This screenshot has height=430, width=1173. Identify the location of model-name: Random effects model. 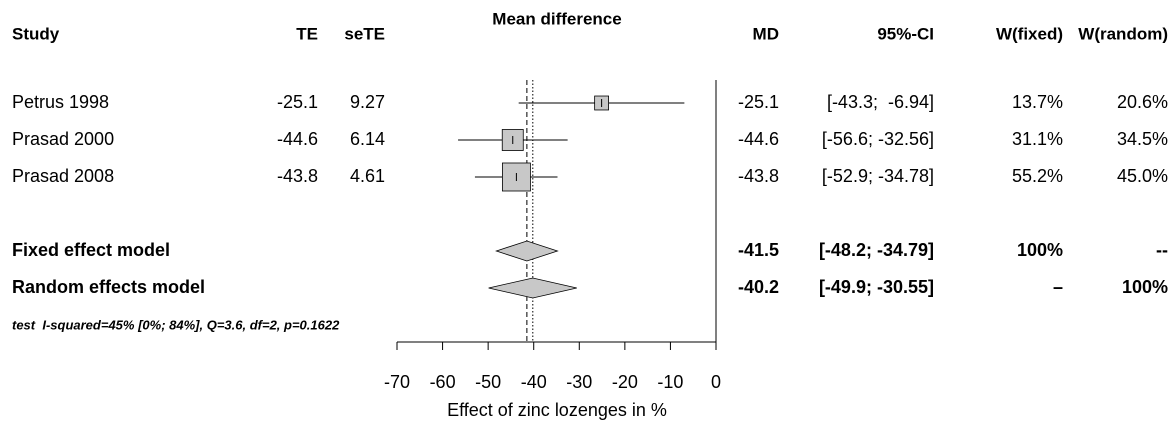
(108, 287).